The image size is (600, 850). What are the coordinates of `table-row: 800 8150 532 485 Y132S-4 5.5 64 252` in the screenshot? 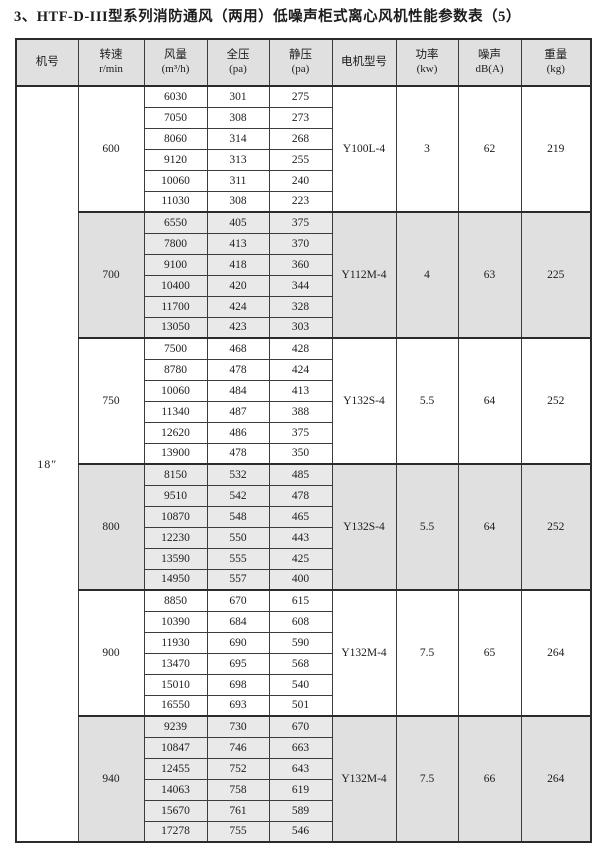 It's located at (304, 527).